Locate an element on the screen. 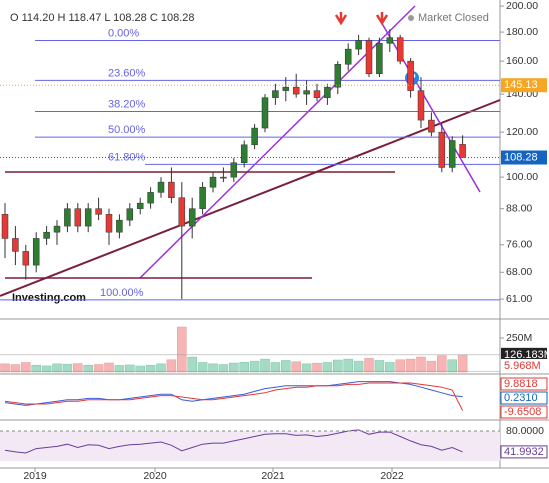 The width and height of the screenshot is (549, 483). readout: 9.8818 is located at coordinates (521, 384).